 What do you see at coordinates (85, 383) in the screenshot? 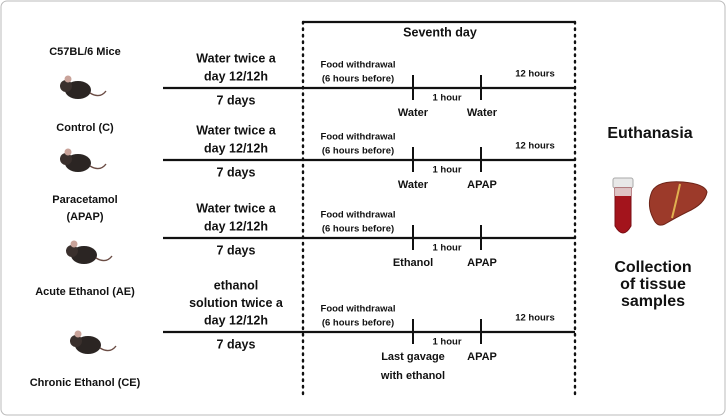
I see `group-label: Chronic Ethanol (CE)` at bounding box center [85, 383].